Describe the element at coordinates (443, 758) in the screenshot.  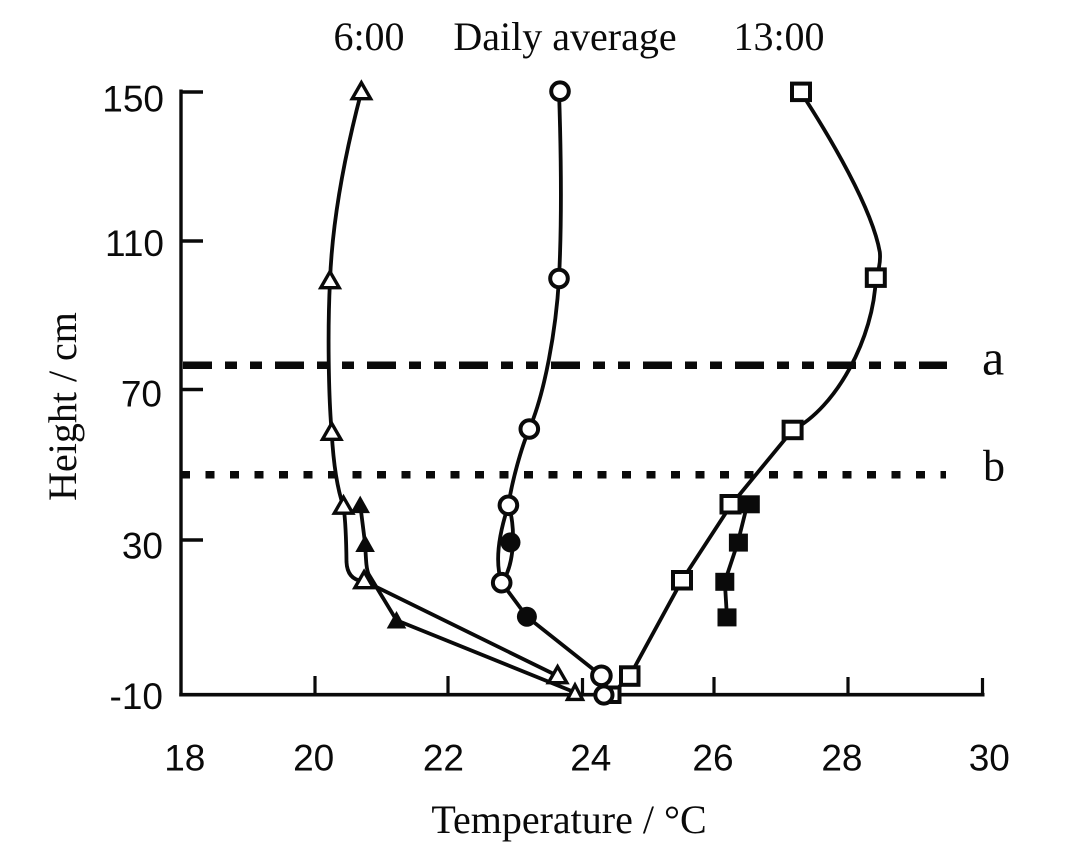
I see `svg-text: 22` at that location.